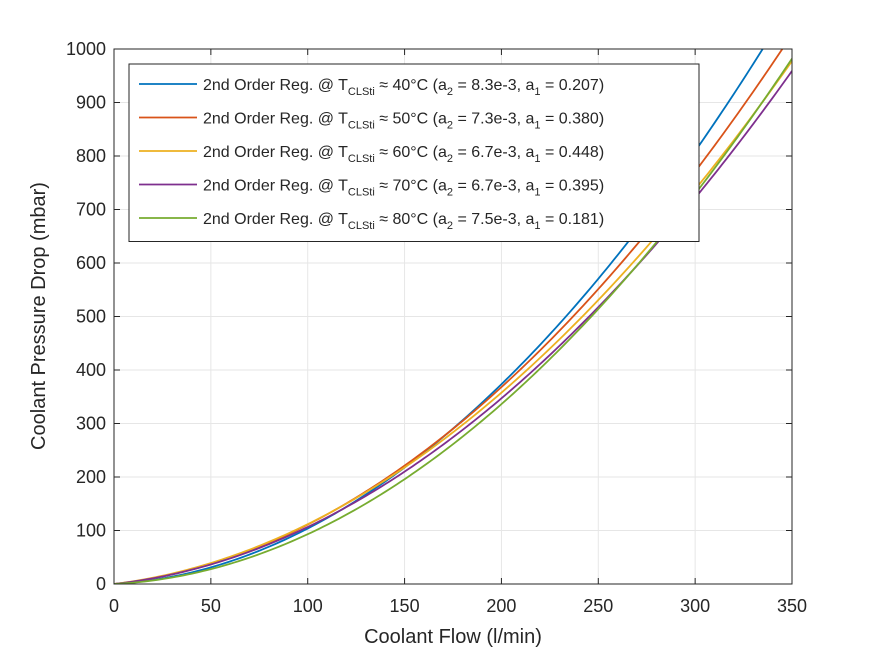 This screenshot has width=875, height=661. What do you see at coordinates (453, 637) in the screenshot?
I see `x-axis-label: Coolant Flow (l/min)` at bounding box center [453, 637].